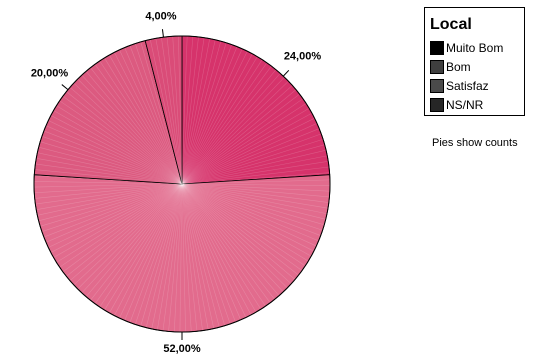  What do you see at coordinates (475, 48) in the screenshot?
I see `legend-label: Muito Bom` at bounding box center [475, 48].